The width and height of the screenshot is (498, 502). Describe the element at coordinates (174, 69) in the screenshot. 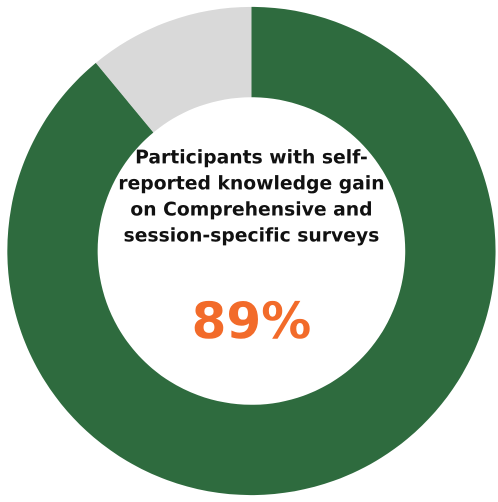

I see `donut-slice` at that location.